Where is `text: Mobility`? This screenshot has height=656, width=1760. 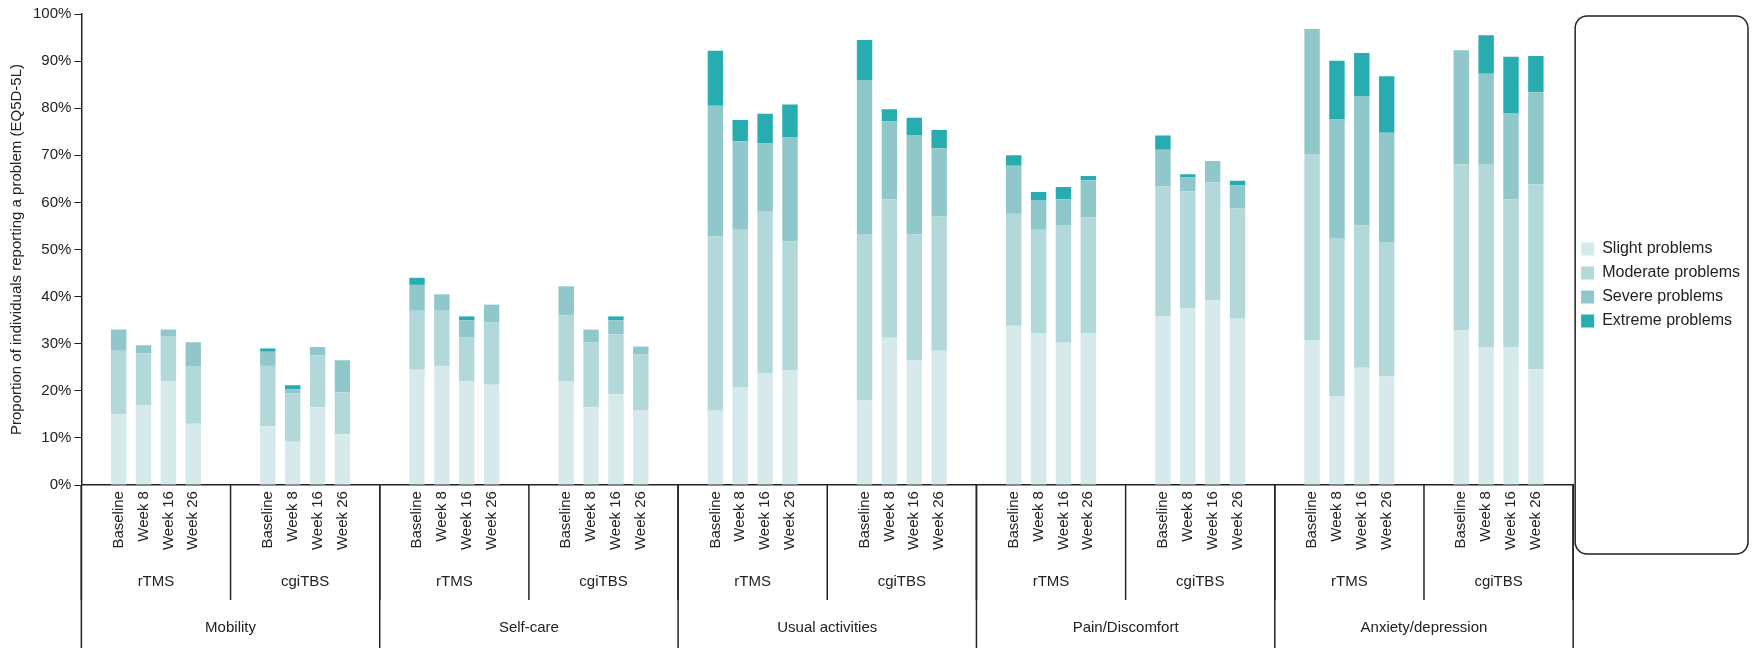 text: Mobility is located at coordinates (231, 627).